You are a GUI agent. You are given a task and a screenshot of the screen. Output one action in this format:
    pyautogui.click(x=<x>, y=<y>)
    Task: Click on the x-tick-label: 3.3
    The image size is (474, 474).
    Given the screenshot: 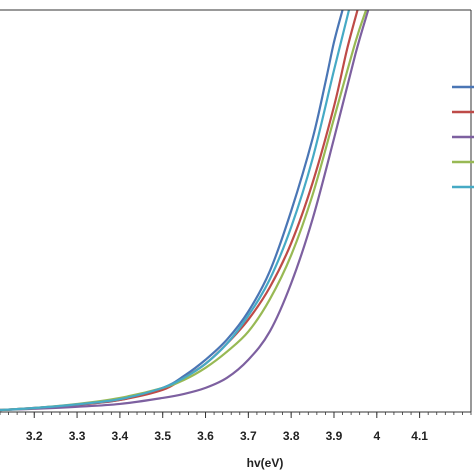 What is the action you would take?
    pyautogui.click(x=77, y=436)
    